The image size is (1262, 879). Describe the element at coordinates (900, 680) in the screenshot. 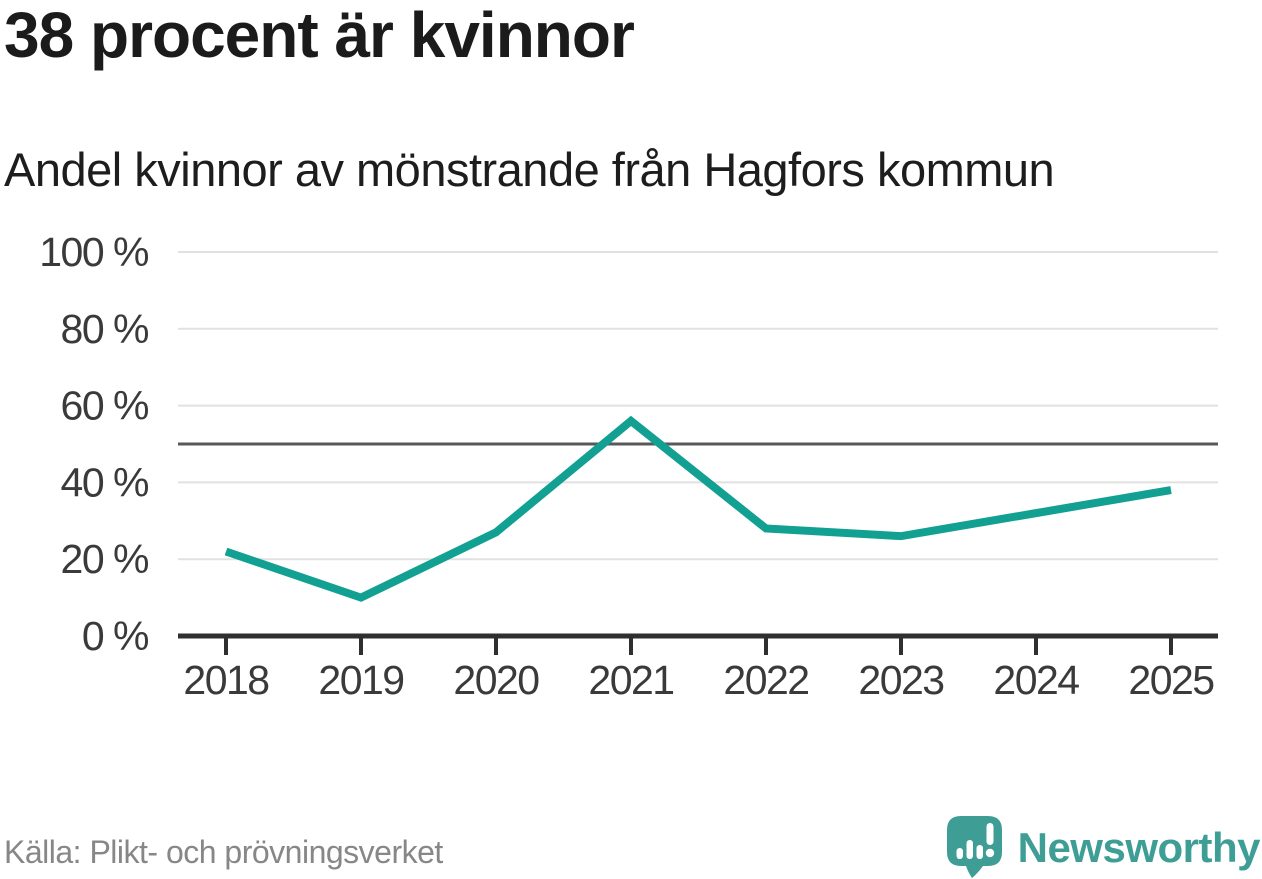

I see `x-axis-tick-label: 2023` at that location.